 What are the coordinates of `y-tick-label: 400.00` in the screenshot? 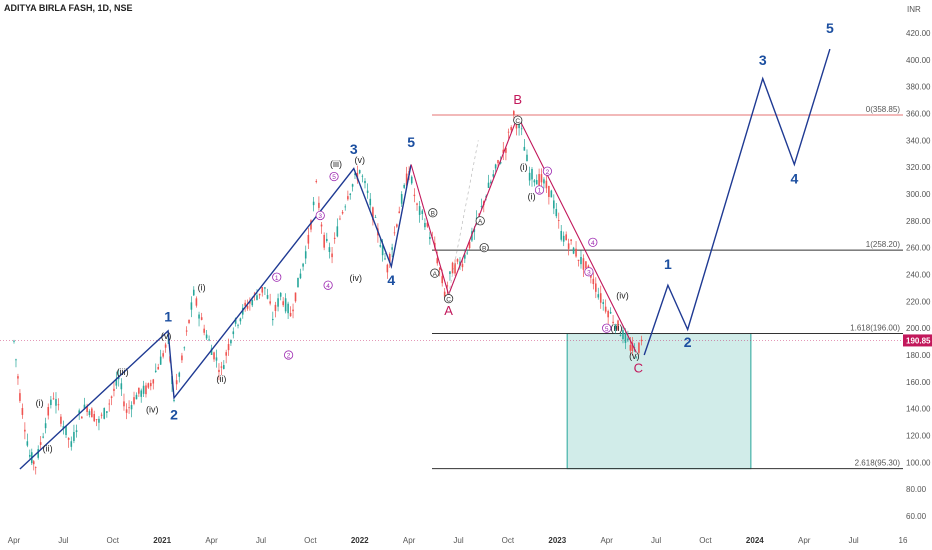 It's located at (918, 60).